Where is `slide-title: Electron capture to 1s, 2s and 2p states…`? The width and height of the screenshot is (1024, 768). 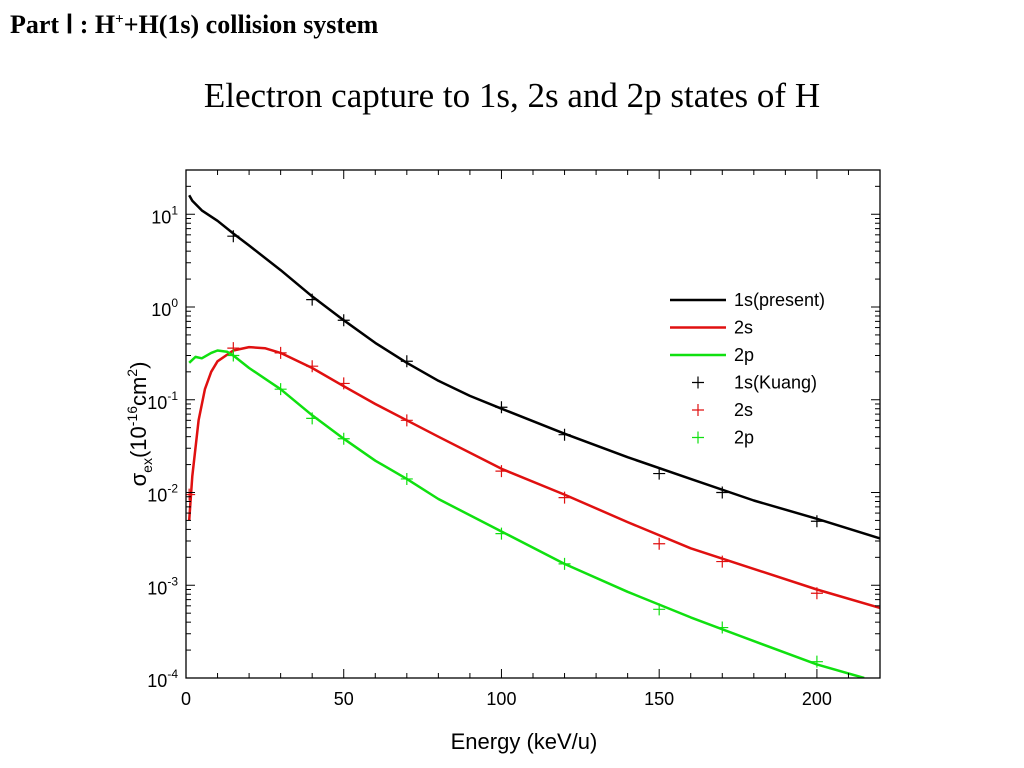
slide-title: Electron capture to 1s, 2s and 2p states… is located at coordinates (512, 95).